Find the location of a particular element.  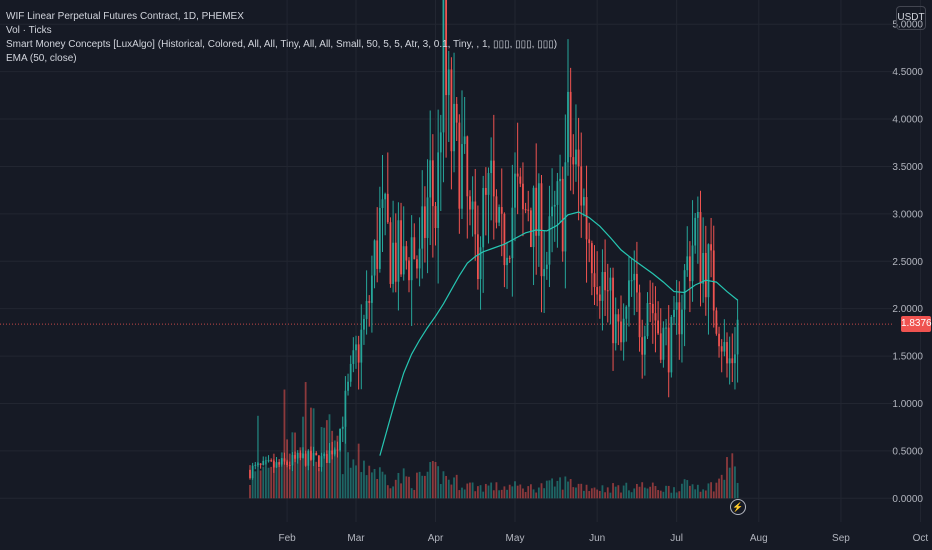

indicator-ema: EMA (50, close) is located at coordinates (41, 58).